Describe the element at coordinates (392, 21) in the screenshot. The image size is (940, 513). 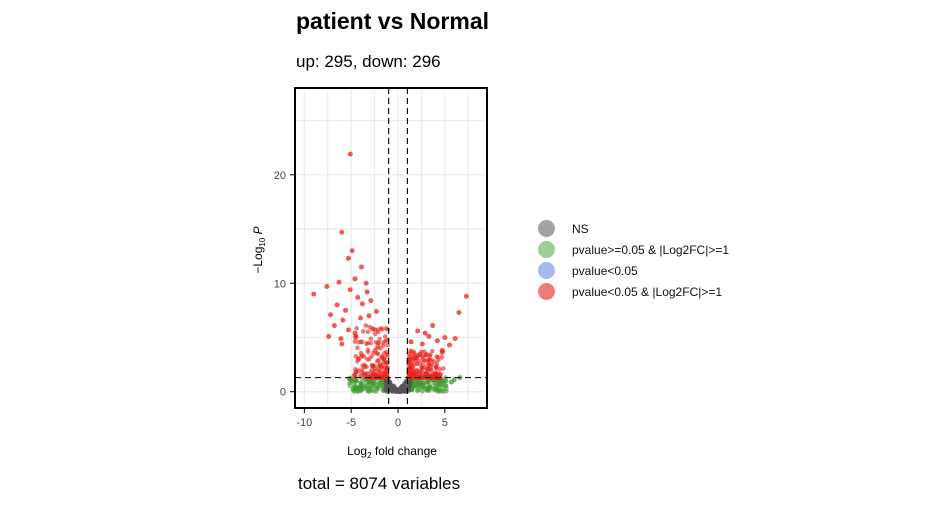
I see `chart-title: patient vs Normal` at that location.